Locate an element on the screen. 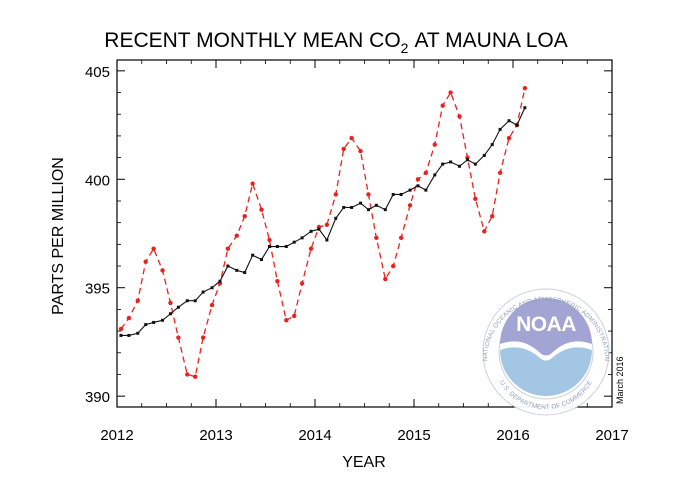 The height and width of the screenshot is (495, 674). y-tick-label: 400 is located at coordinates (97, 180).